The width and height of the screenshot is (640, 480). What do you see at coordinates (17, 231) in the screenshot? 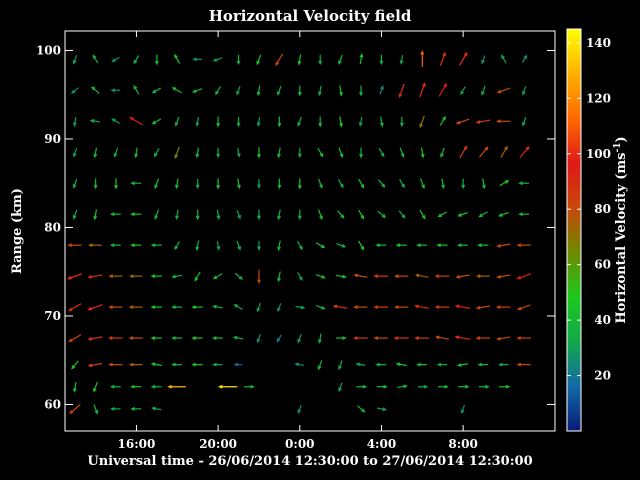
I see `y-axis-label: Range (km)` at bounding box center [17, 231].